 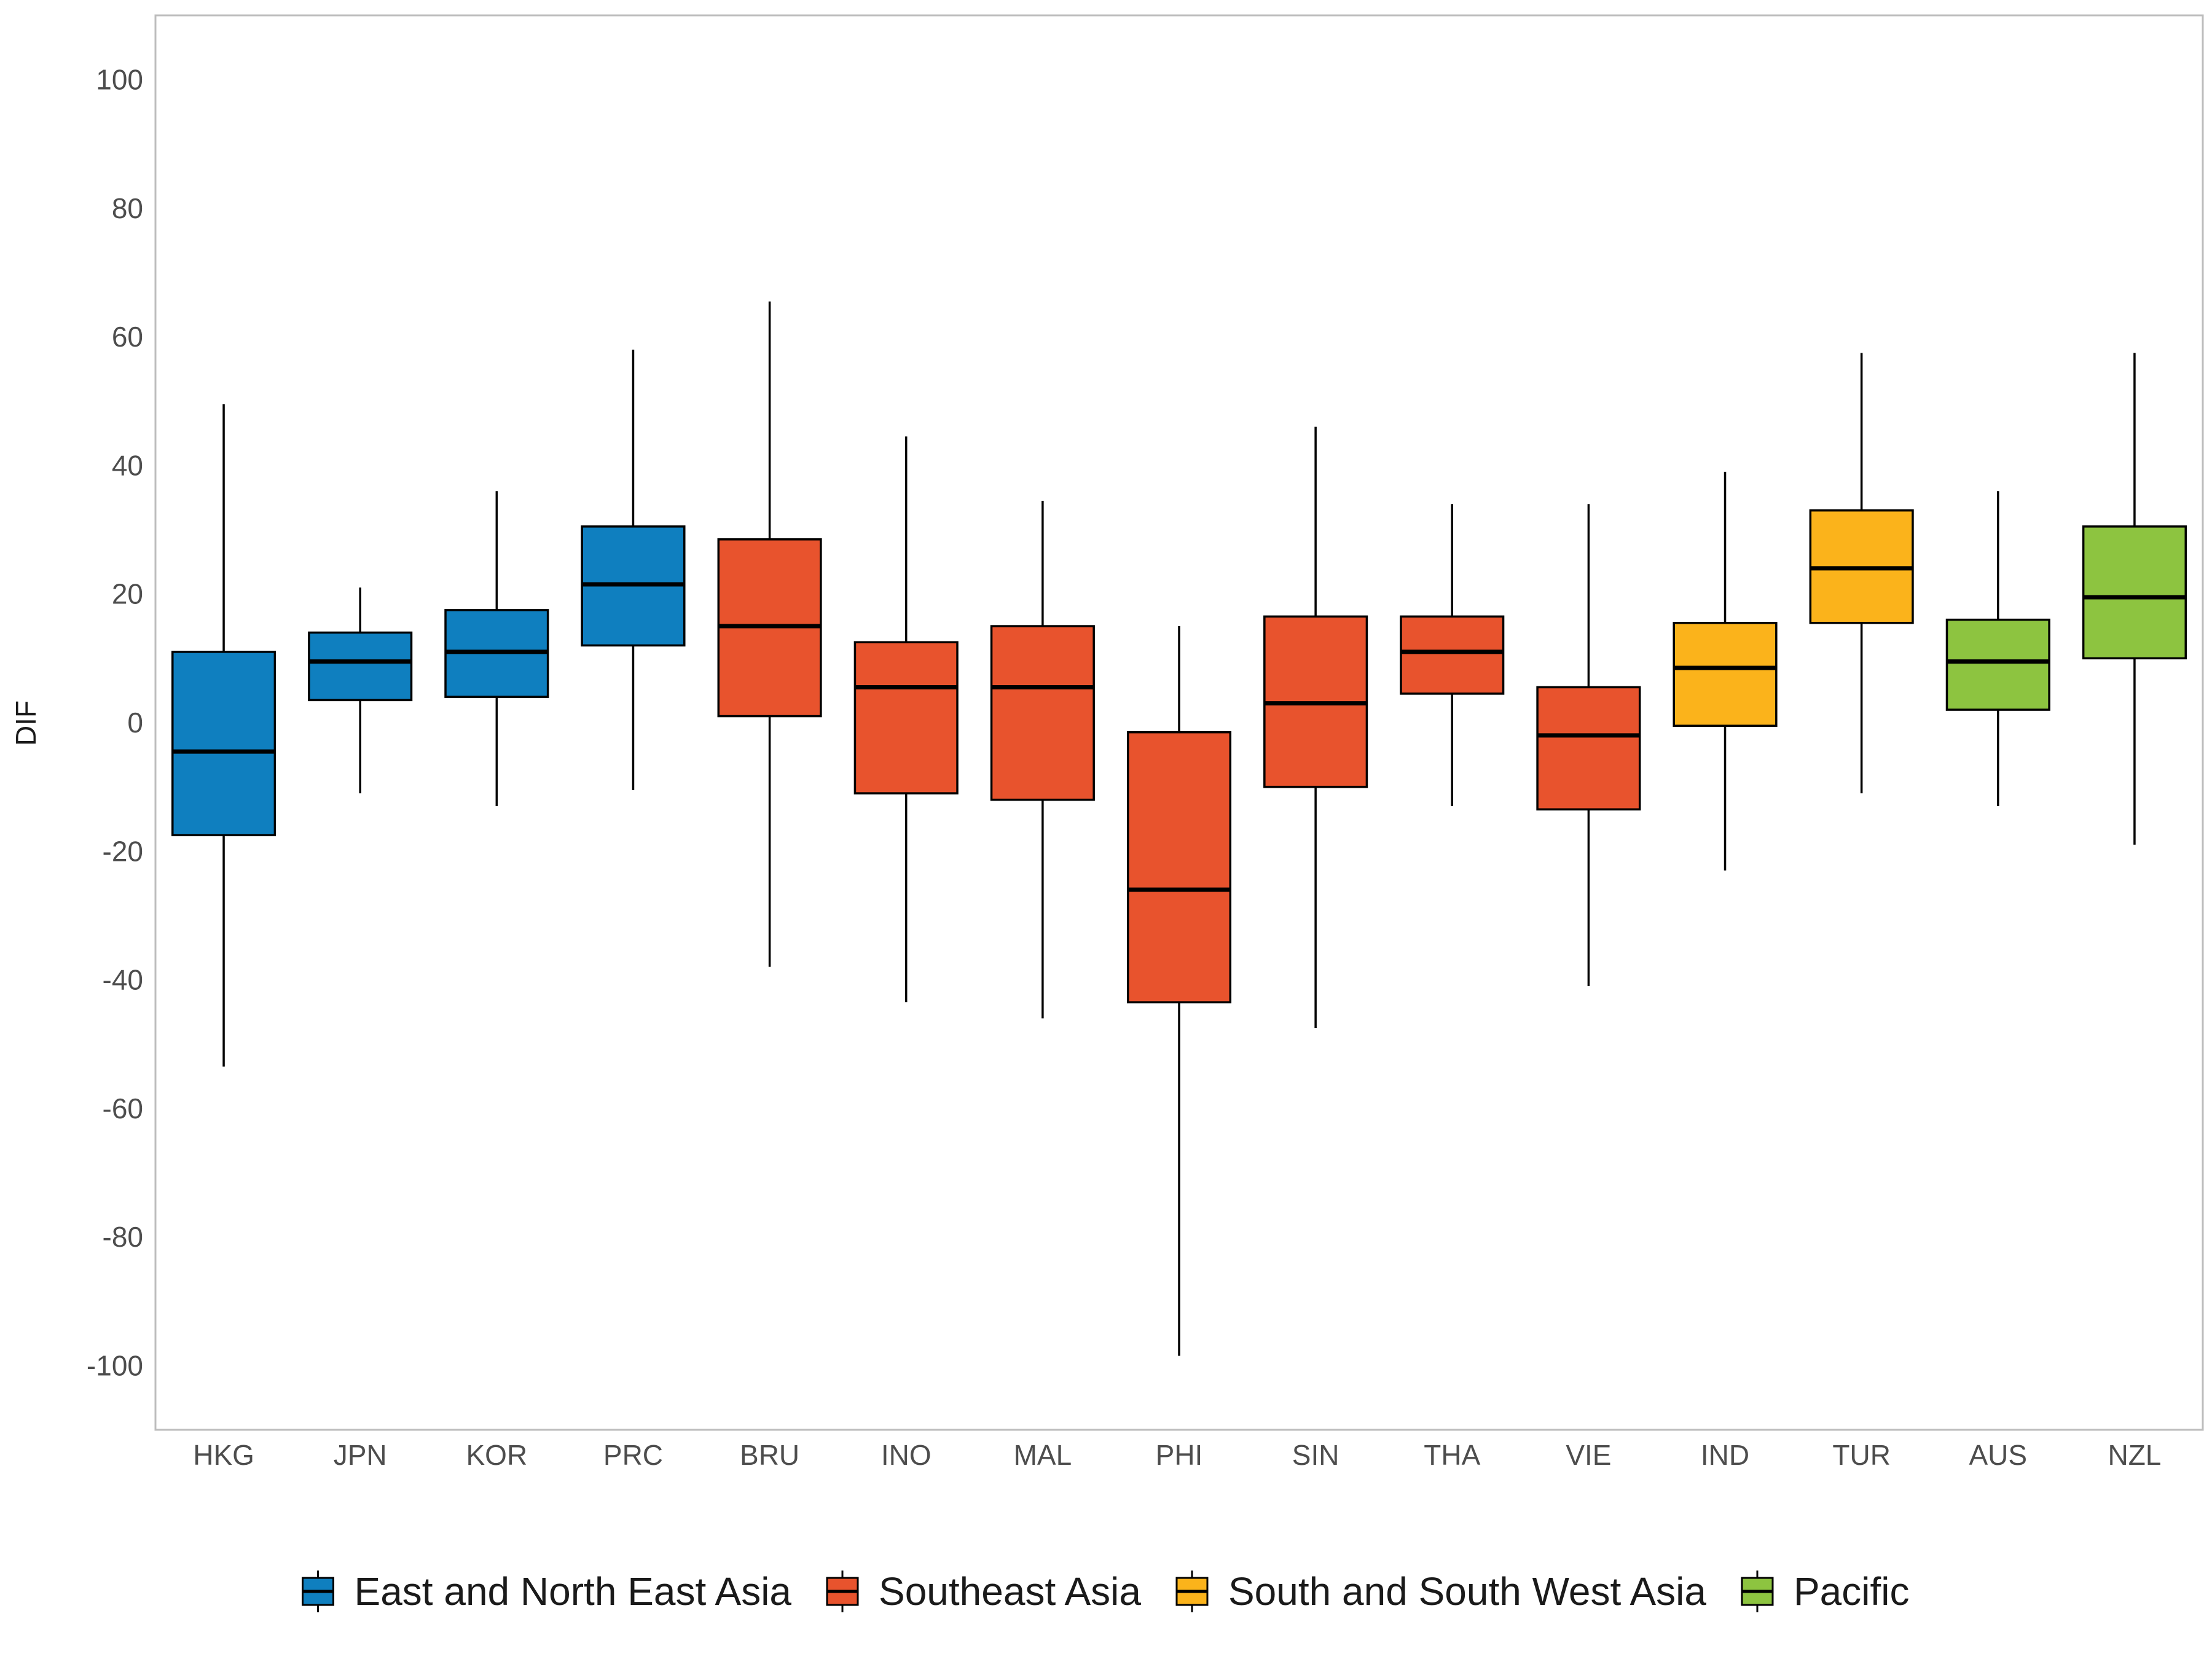 I want to click on box-prc, so click(x=633, y=570).